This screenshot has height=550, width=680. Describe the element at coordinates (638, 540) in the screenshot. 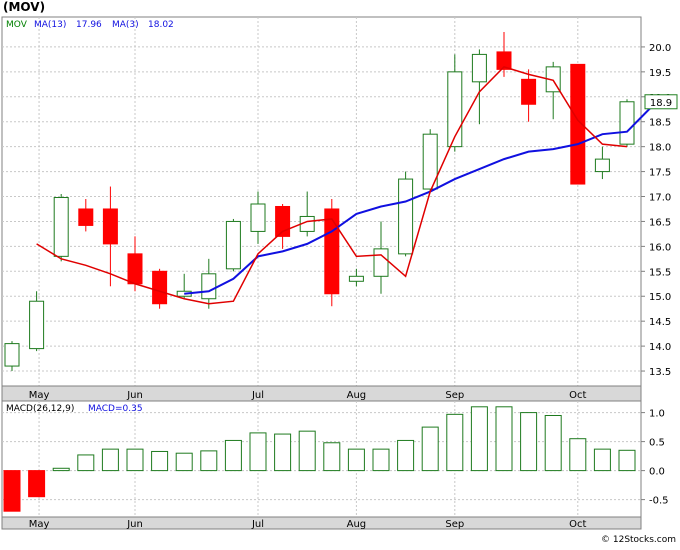

I see `watermark: © 12Stocks.com` at that location.